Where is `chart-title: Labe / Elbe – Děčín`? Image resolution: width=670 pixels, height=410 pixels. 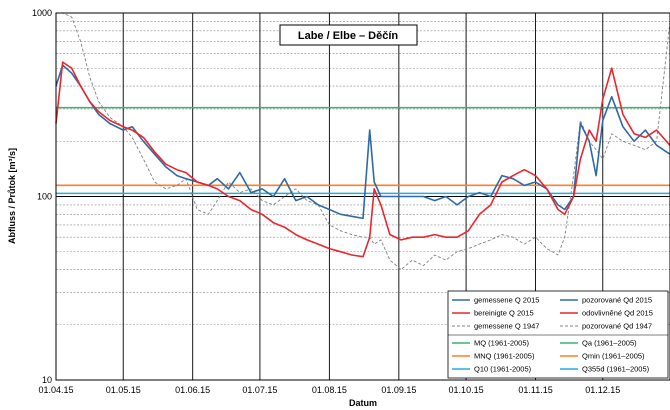 chart-title: Labe / Elbe – Děčín is located at coordinates (348, 36).